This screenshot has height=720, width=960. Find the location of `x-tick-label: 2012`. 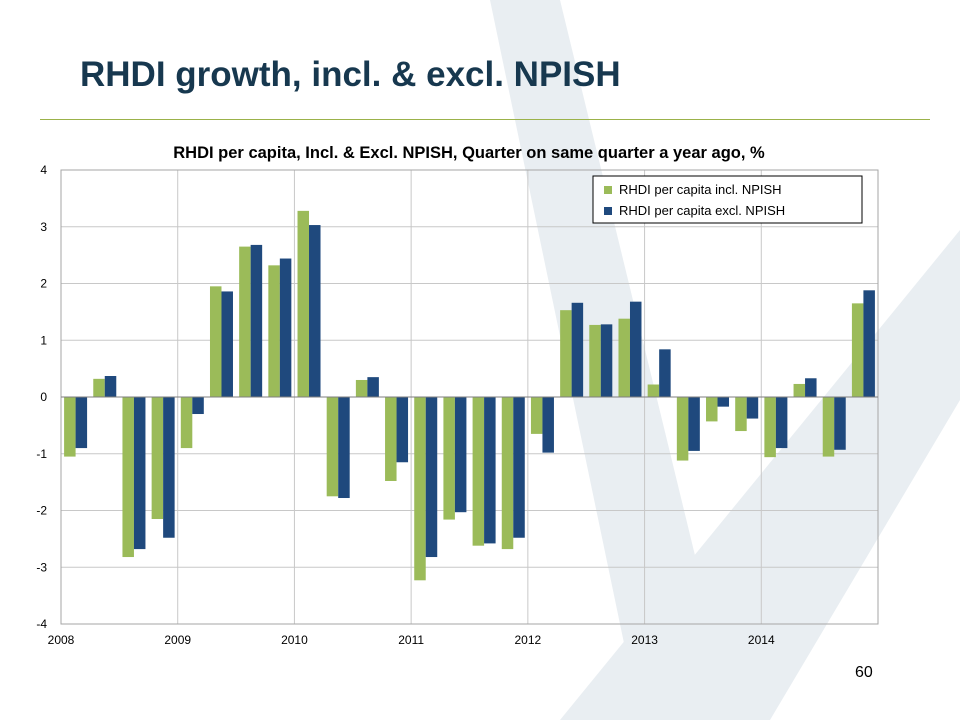

x-tick-label: 2012 is located at coordinates (528, 640).